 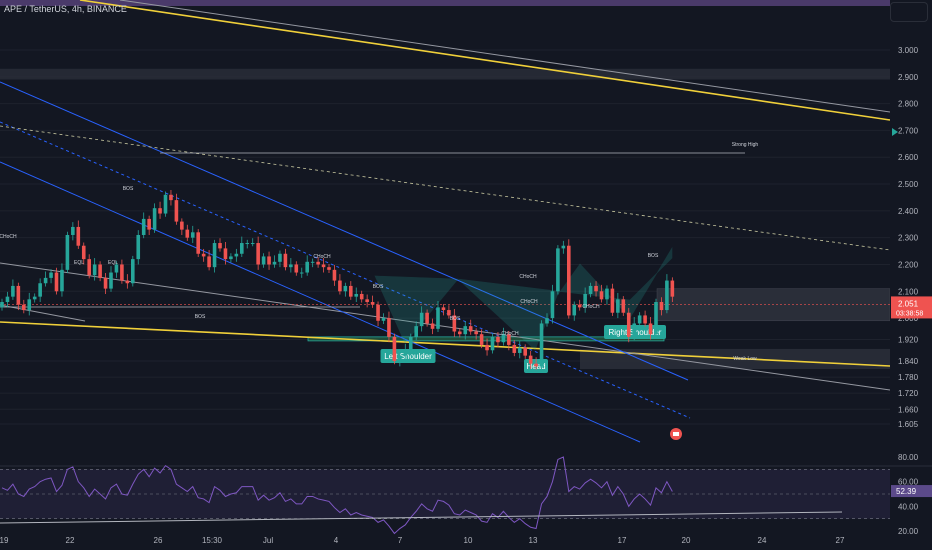 I want to click on time-tick-label: 15:30, so click(x=212, y=540).